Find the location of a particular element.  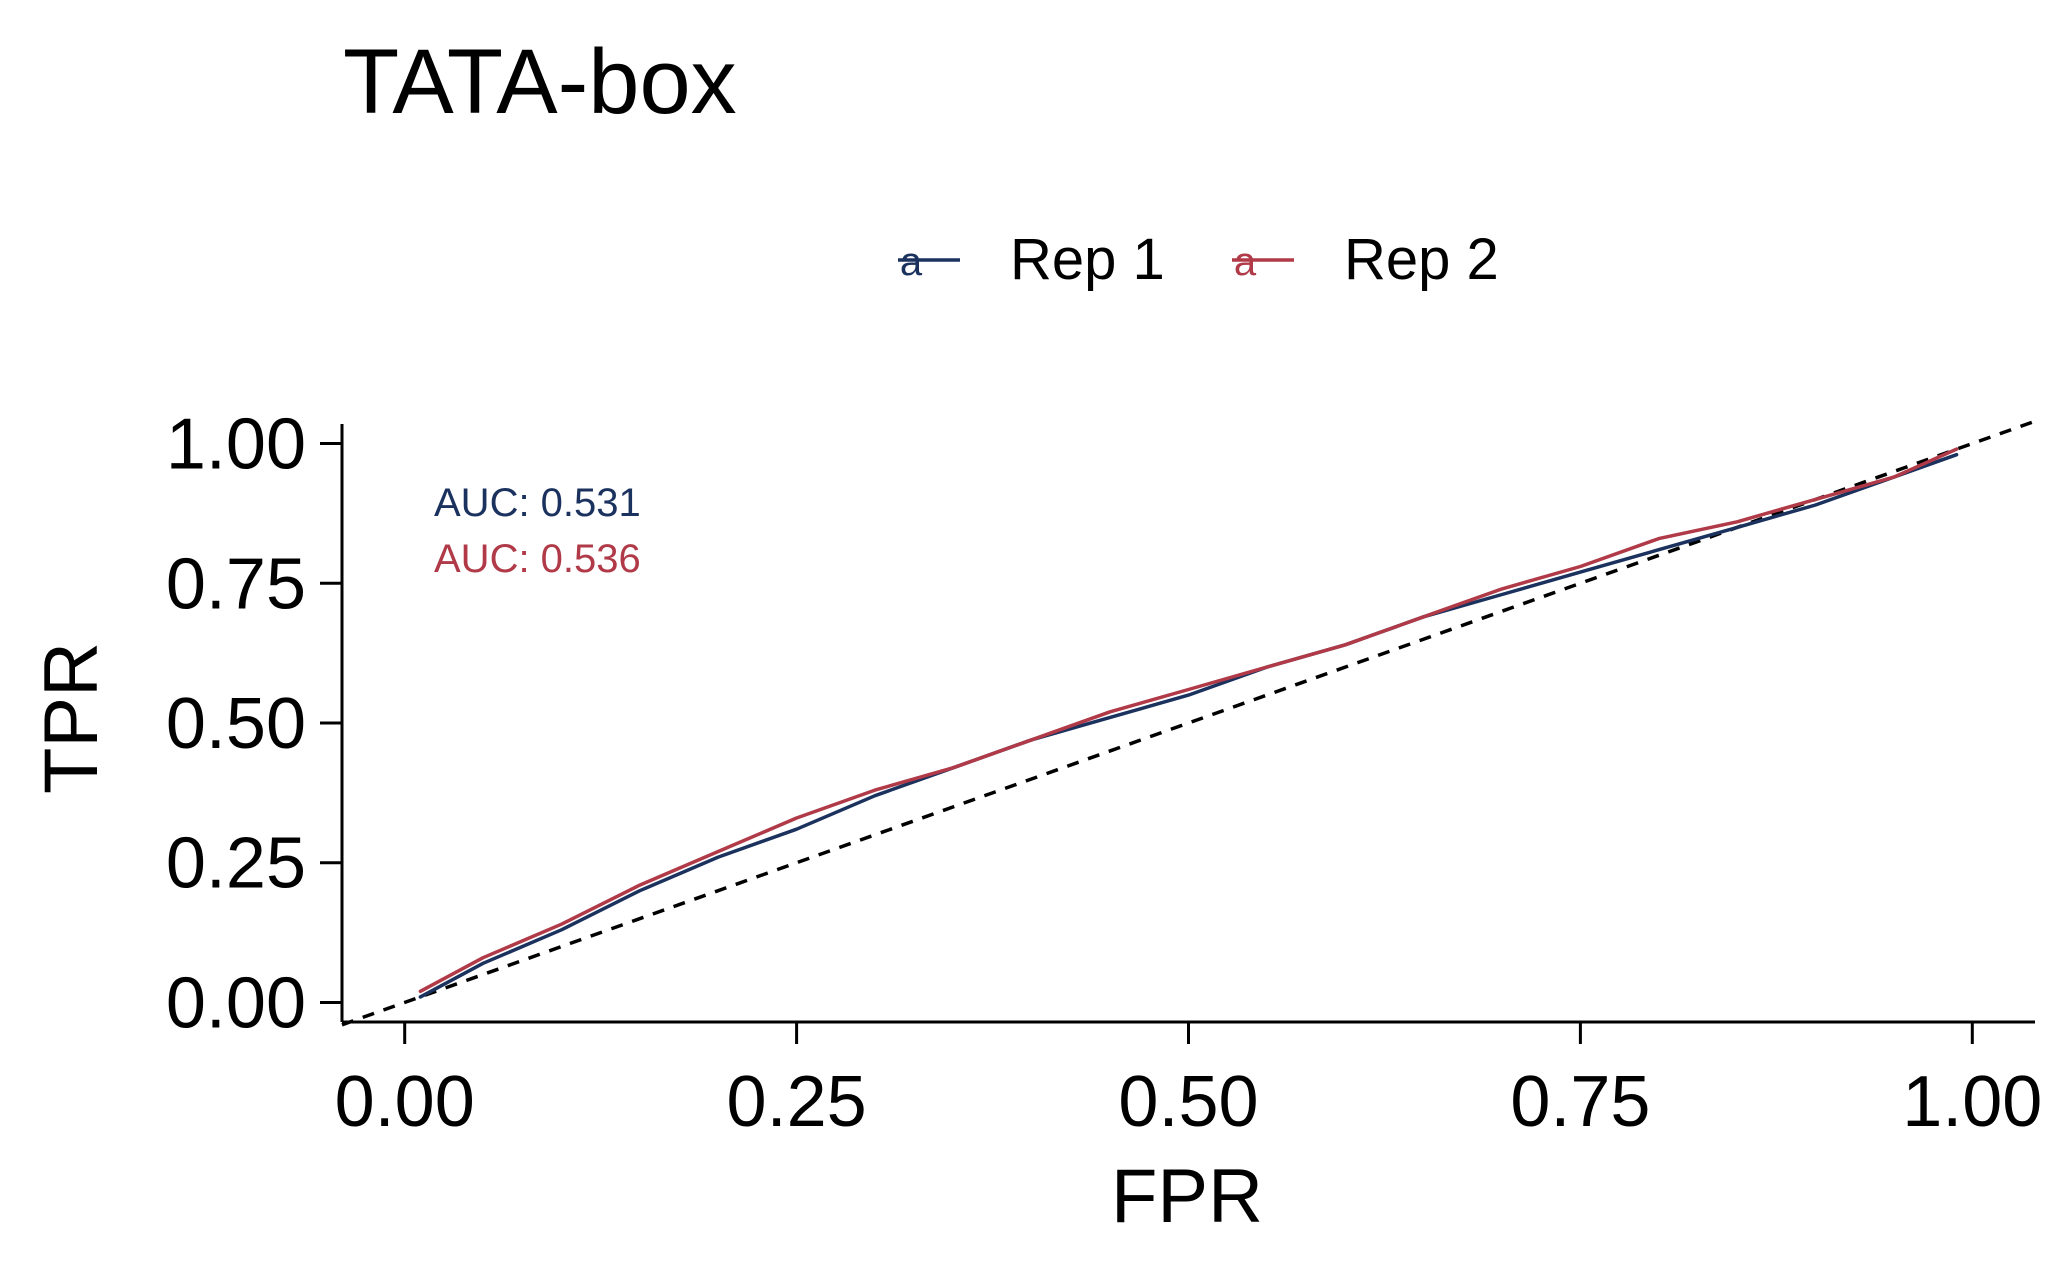

legend-glyph-rep-1: a is located at coordinates (911, 262).